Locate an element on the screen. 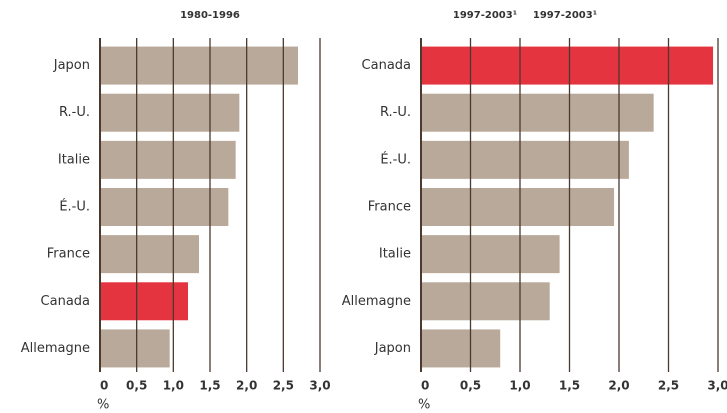  chart-title: 1980-1996 is located at coordinates (210, 15).